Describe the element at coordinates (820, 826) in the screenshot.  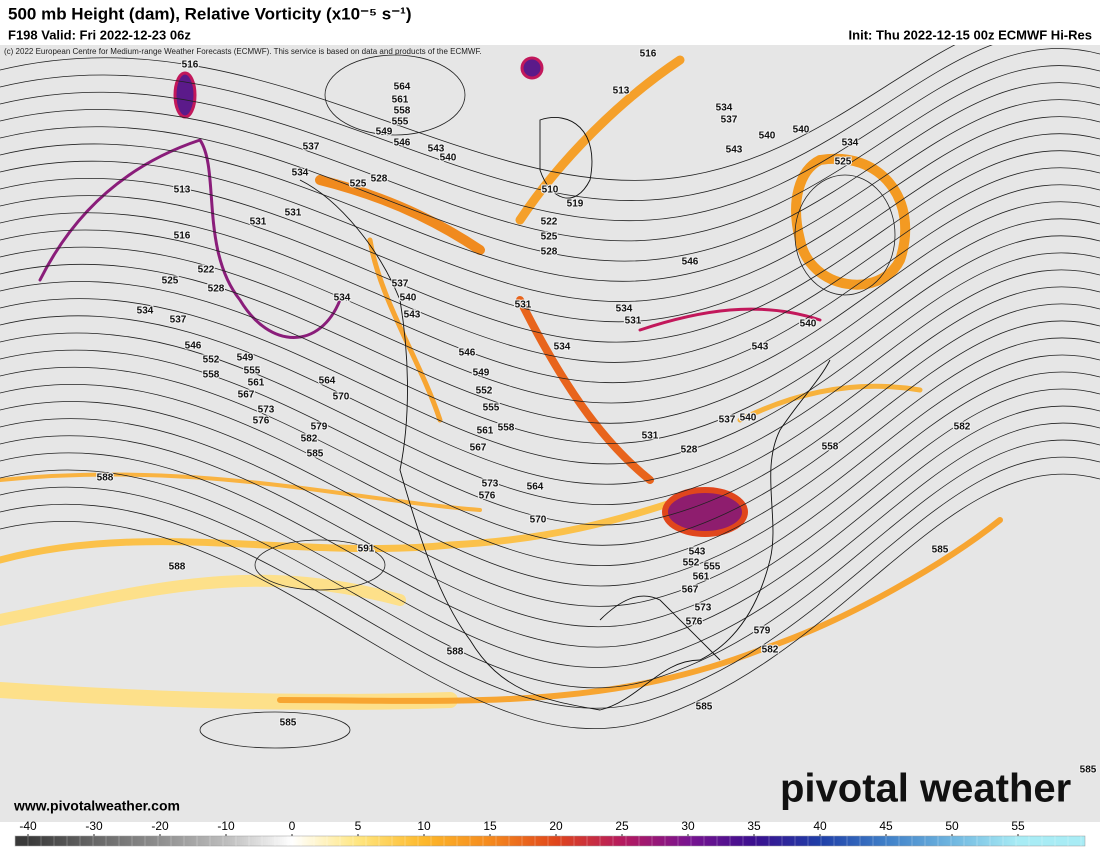
I see `colorbar-tick-label: 40` at that location.